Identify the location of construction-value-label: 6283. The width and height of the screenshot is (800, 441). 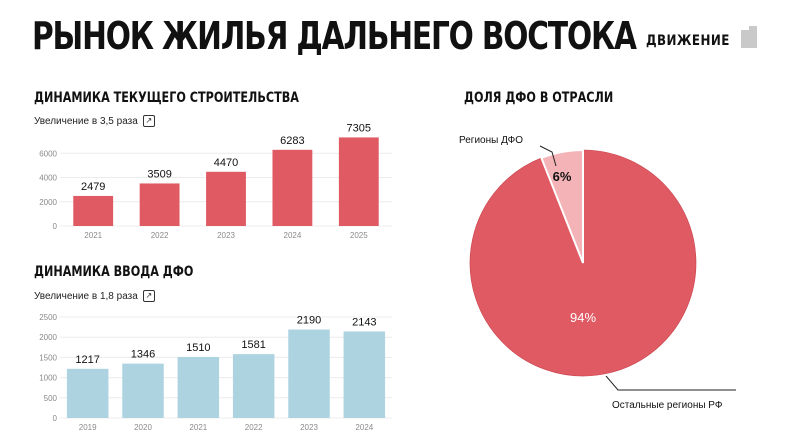
(292, 141).